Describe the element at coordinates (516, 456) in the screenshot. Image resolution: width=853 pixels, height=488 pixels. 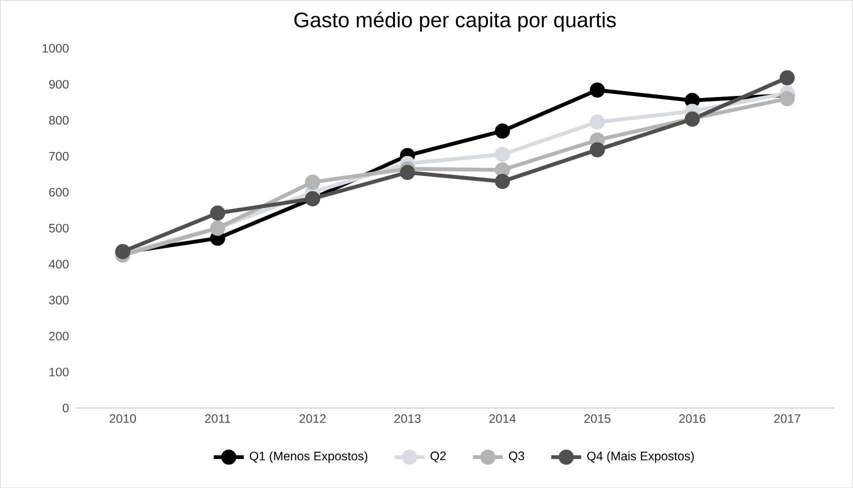
I see `legend-label: Q3` at that location.